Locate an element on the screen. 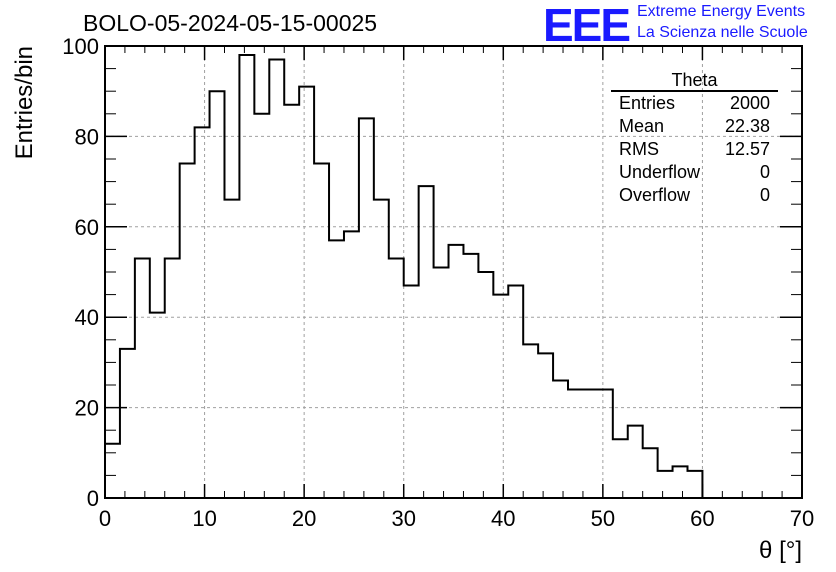 Image resolution: width=836 pixels, height=572 pixels. x-tick-label: 20 is located at coordinates (304, 518).